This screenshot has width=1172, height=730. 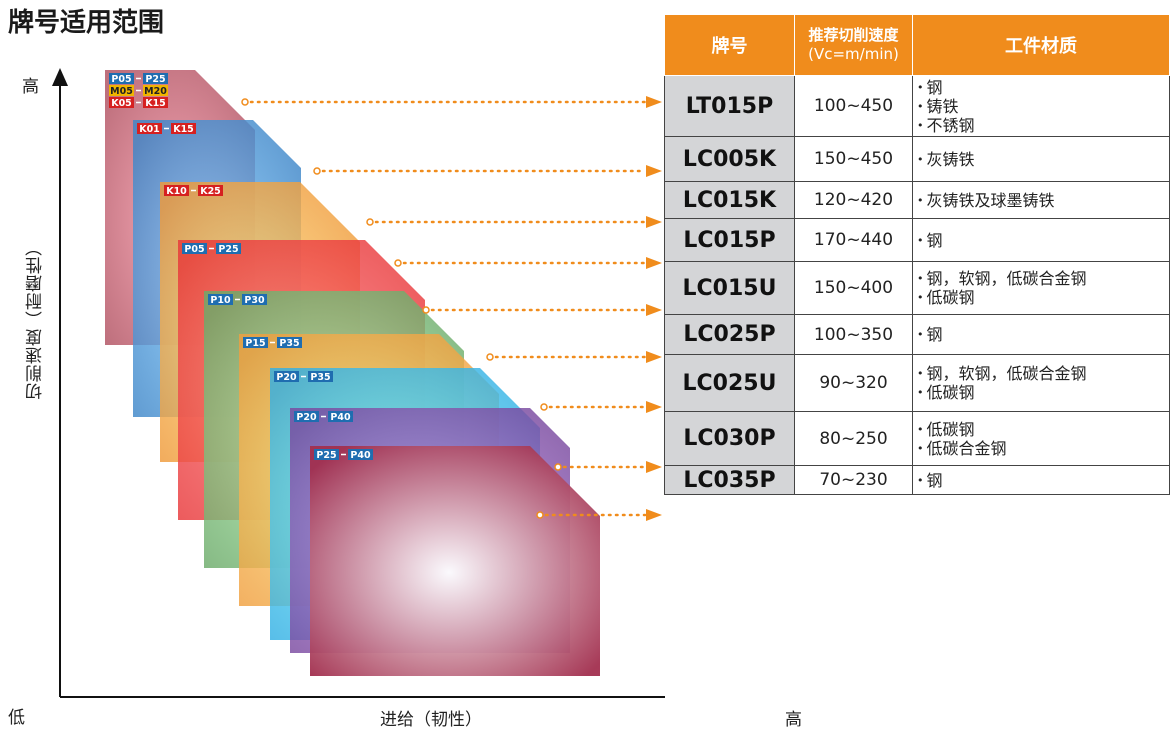 What do you see at coordinates (431, 720) in the screenshot?
I see `x-axis-label: 进给（韧性）` at bounding box center [431, 720].